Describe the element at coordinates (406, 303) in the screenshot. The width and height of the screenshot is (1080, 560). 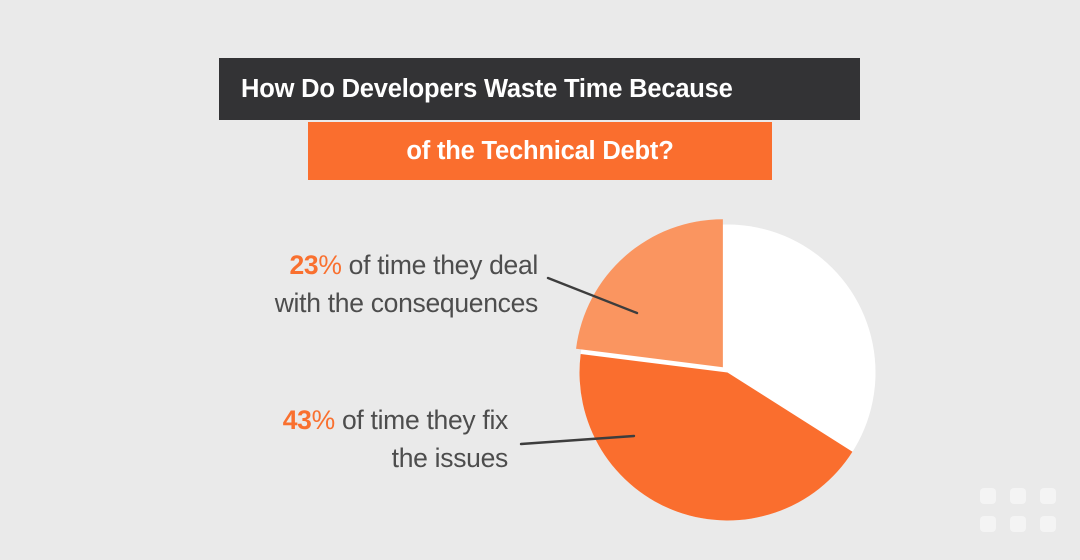
I see `callout-23-line2: with the consequences` at that location.